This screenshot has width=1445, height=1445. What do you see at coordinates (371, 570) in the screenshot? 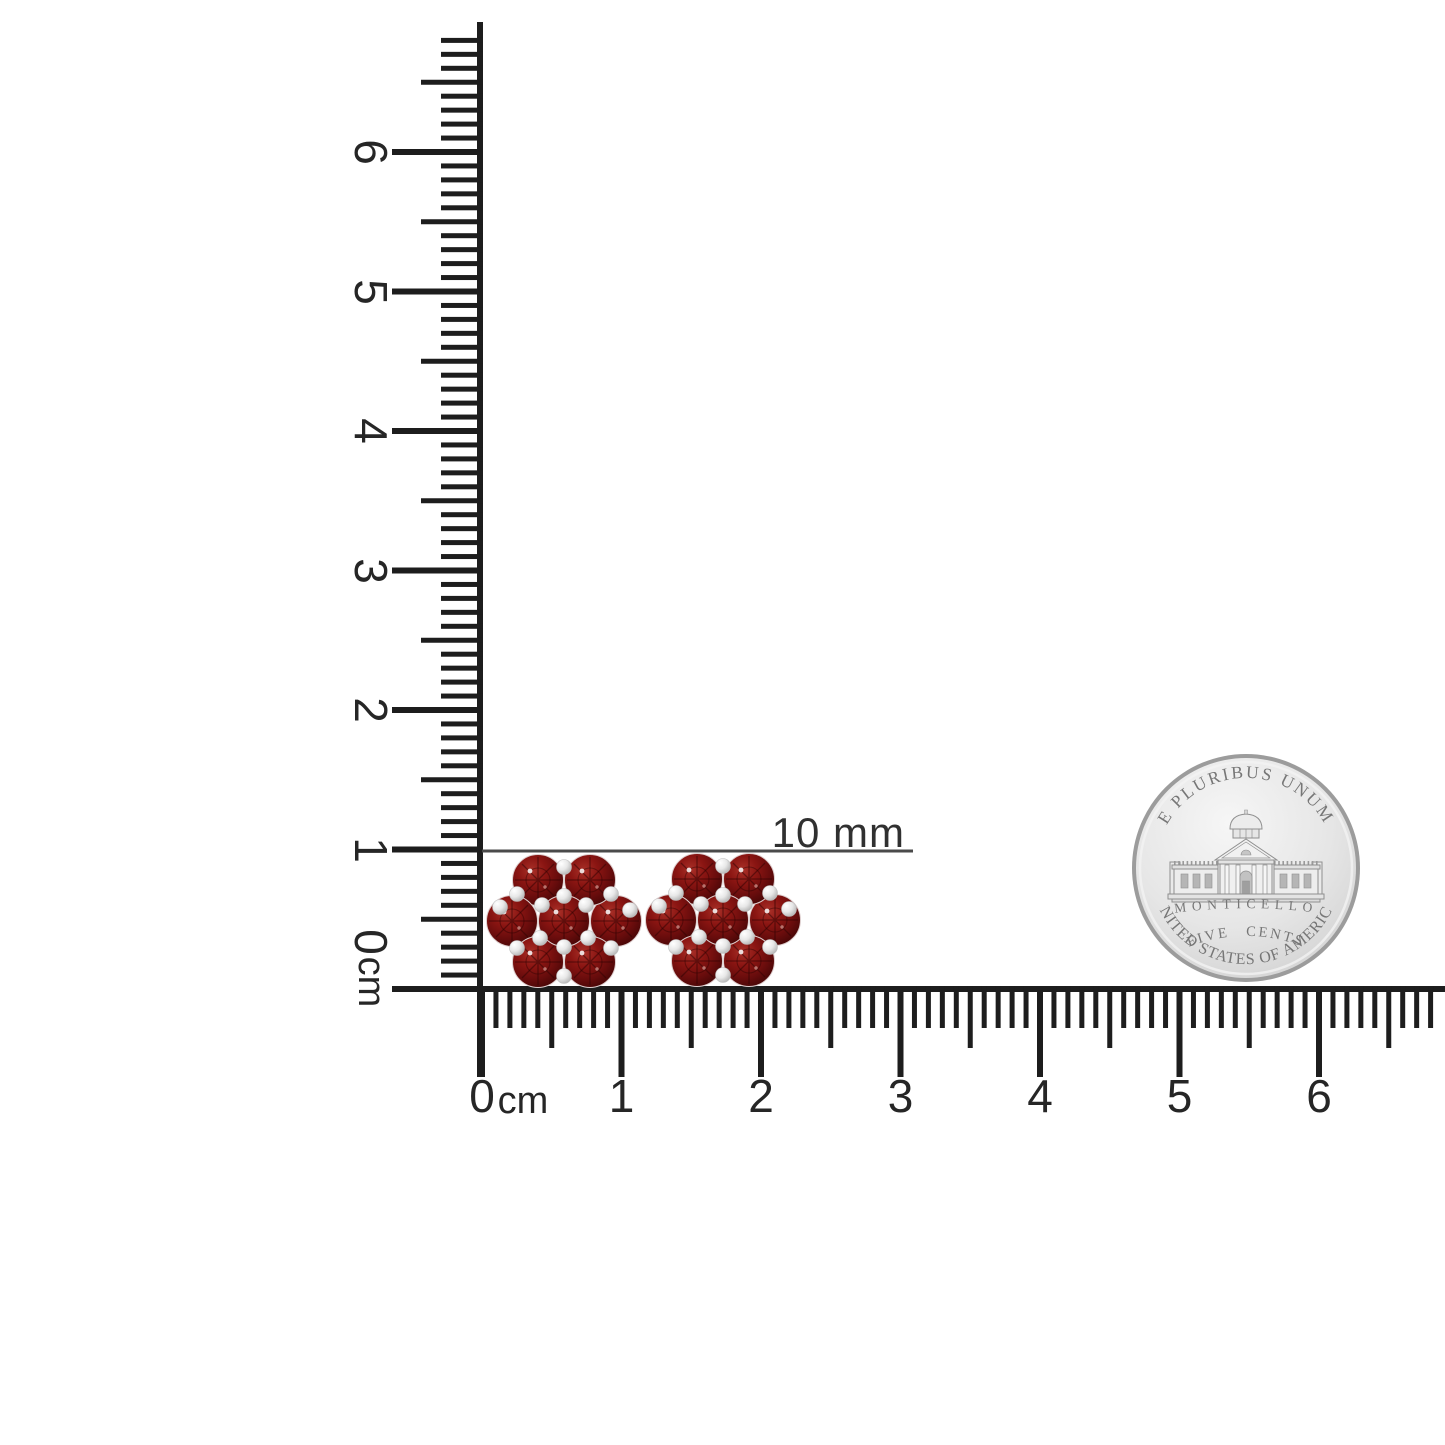
I see `v-ruler-number-3: 3` at bounding box center [371, 570].